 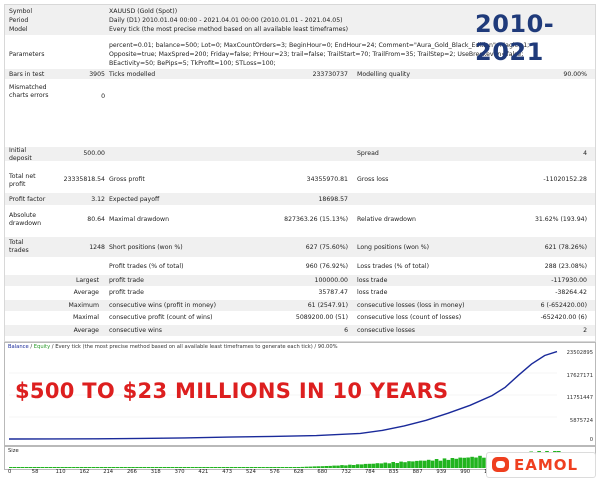 What do you see at coordinates (18, 29) in the screenshot?
I see `model-label: Model` at bounding box center [18, 29].